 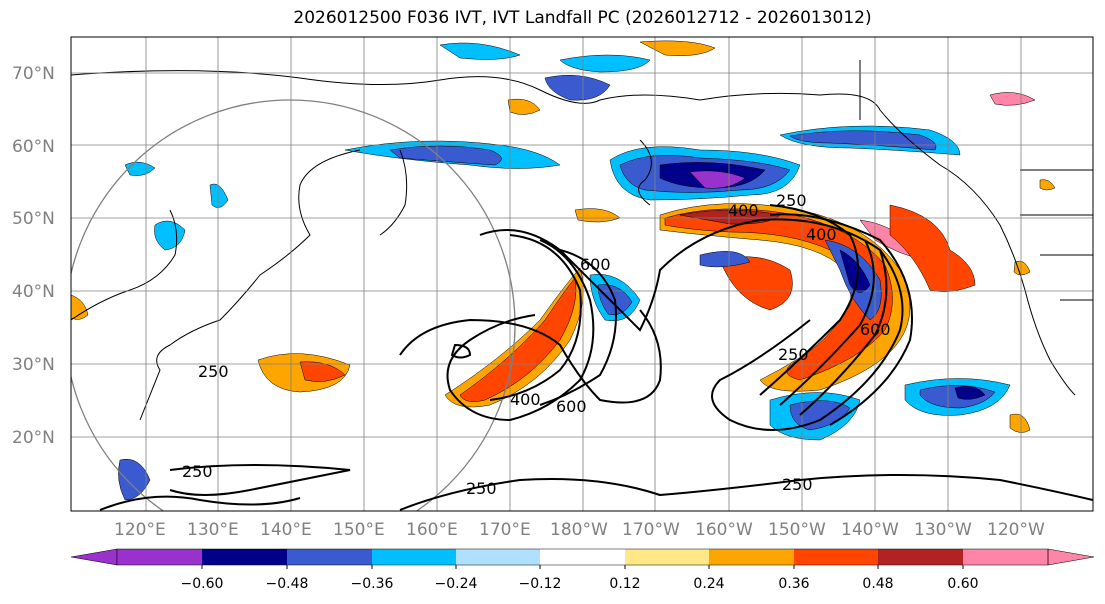 I want to click on colorbar-extend-max, so click(x=1071, y=557).